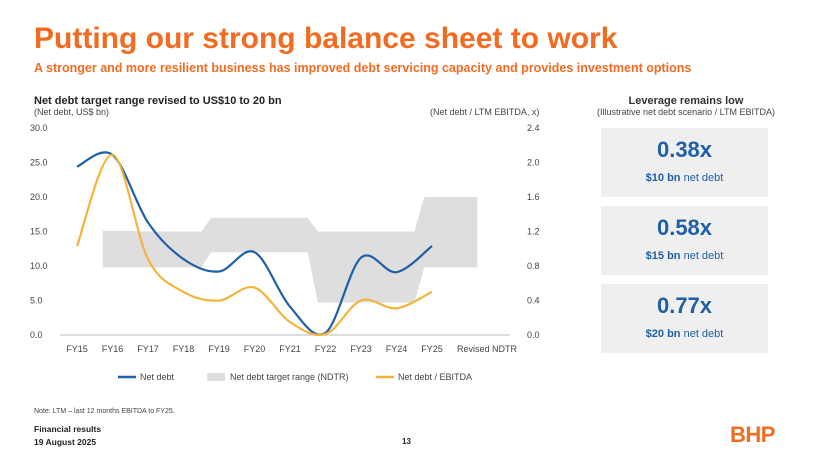 The height and width of the screenshot is (461, 820). What do you see at coordinates (533, 232) in the screenshot?
I see `y-right-tick-label: 1.2` at bounding box center [533, 232].